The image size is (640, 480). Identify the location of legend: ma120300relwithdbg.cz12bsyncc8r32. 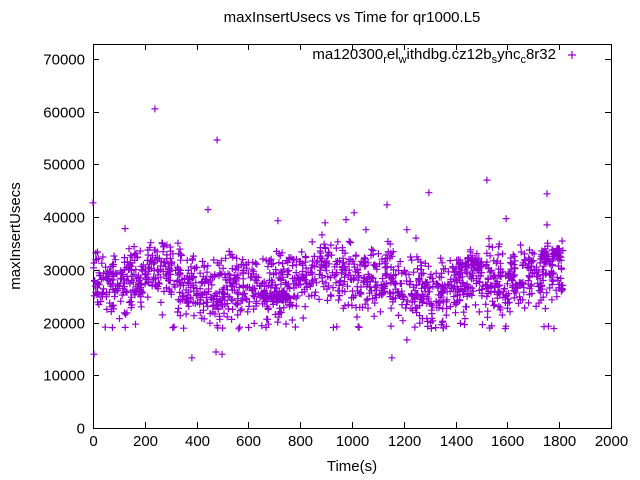
(434, 56).